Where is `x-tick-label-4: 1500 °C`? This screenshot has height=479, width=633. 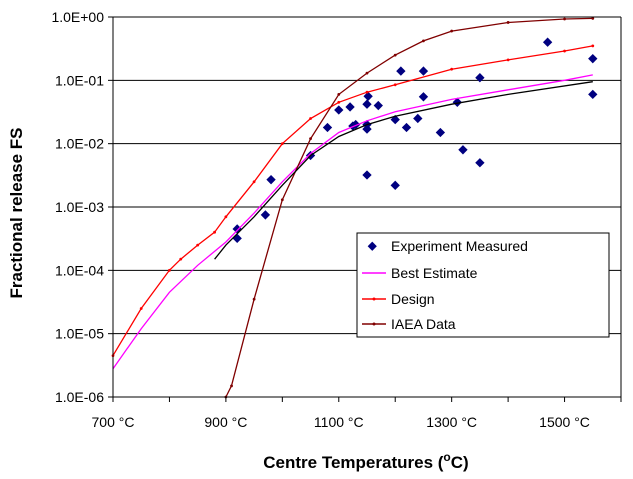 x-tick-label-4: 1500 °C is located at coordinates (564, 422).